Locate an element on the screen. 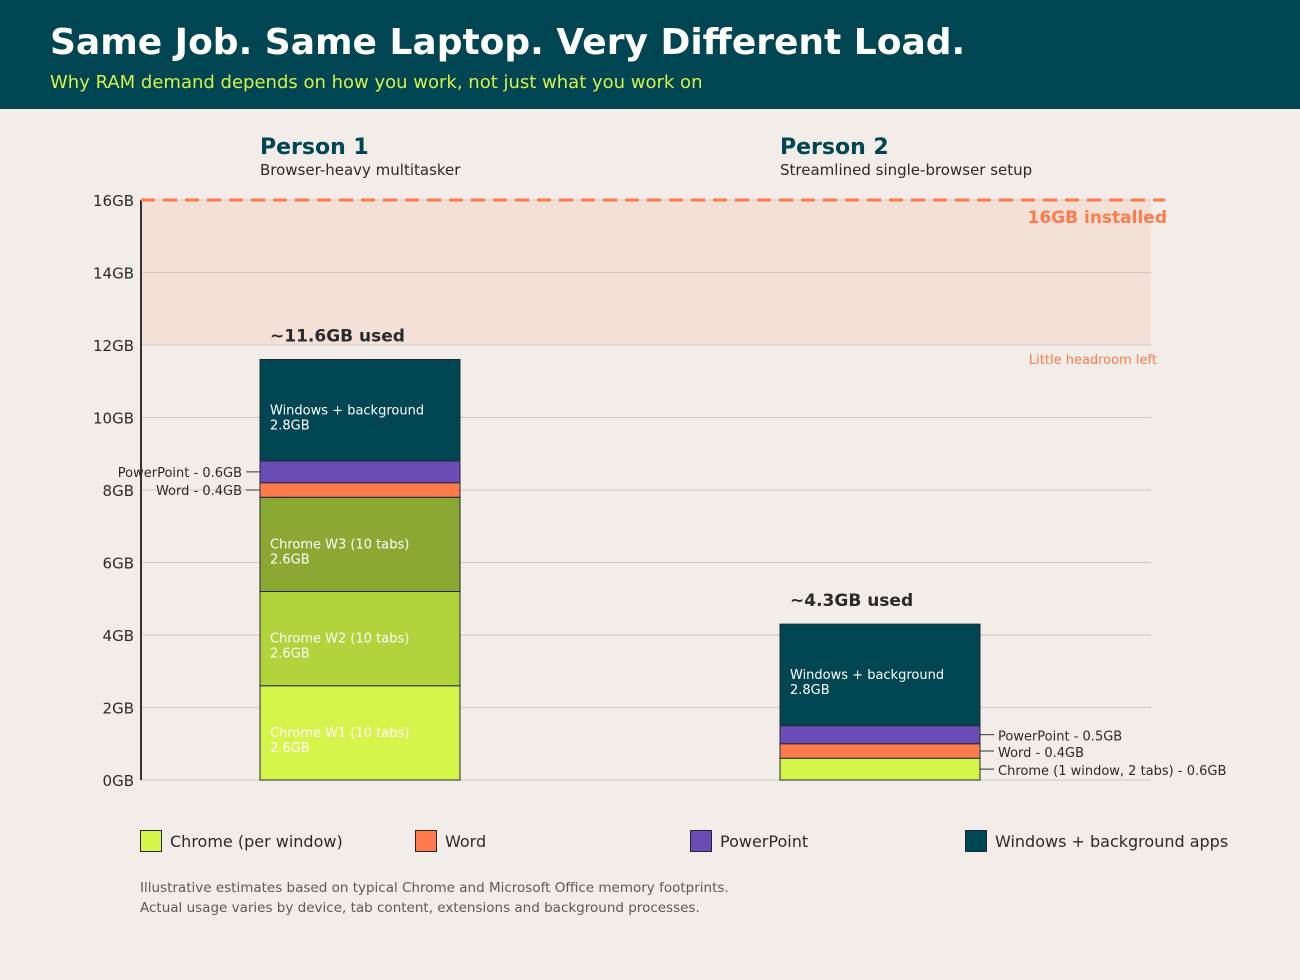 The image size is (1300, 980). segment-callout: PowerPoint - 0.5GB is located at coordinates (1060, 737).